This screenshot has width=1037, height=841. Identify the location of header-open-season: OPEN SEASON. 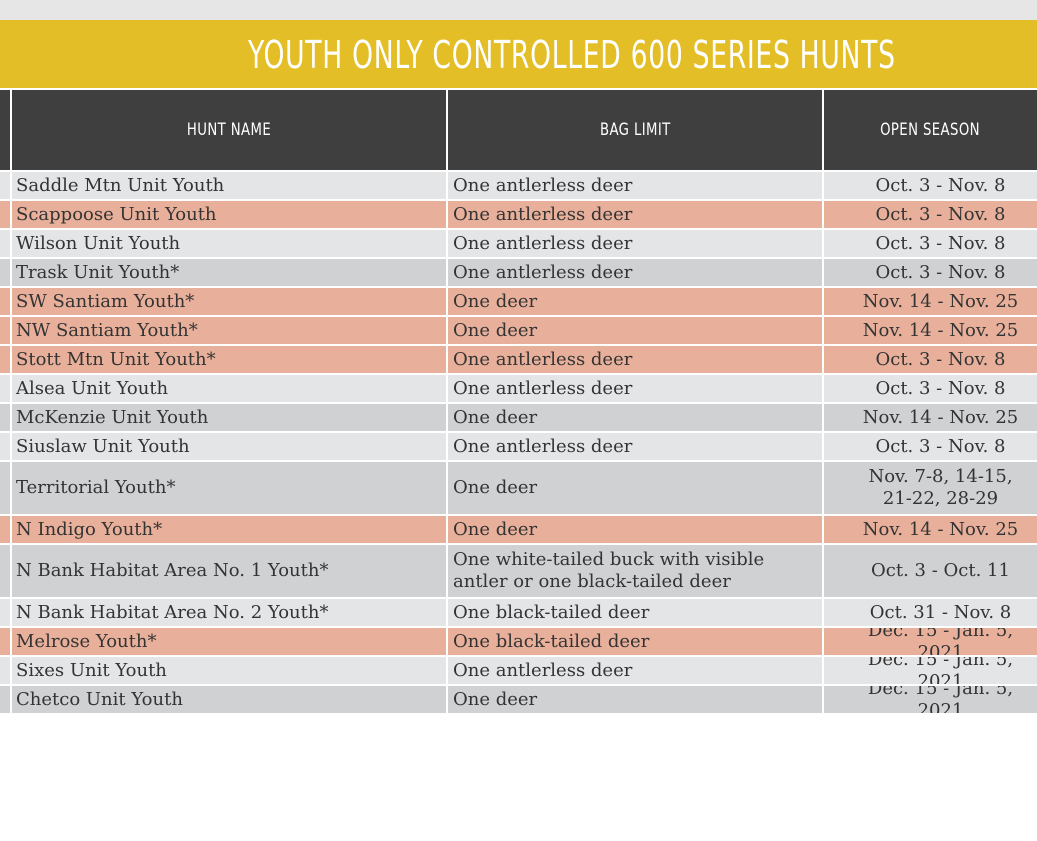
(930, 130).